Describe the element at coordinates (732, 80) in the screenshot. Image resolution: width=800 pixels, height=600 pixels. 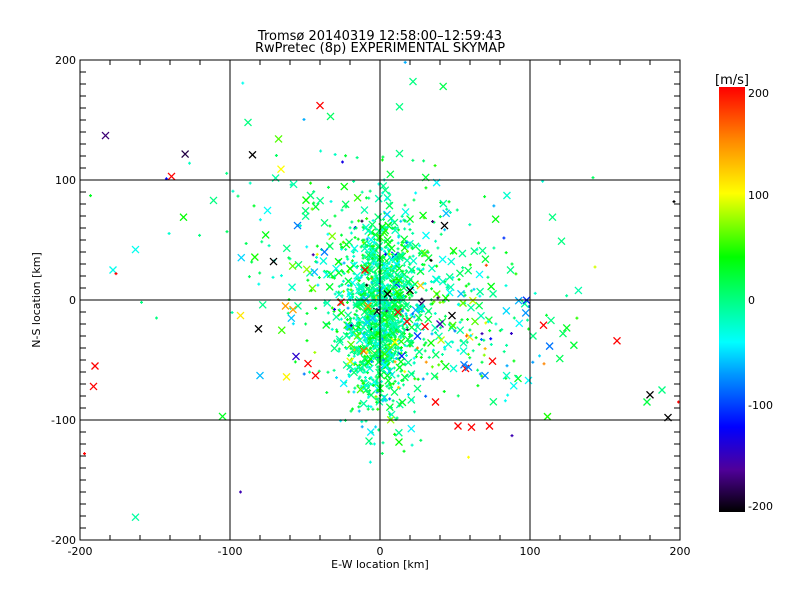
I see `colorbar-label: [m/s]` at that location.